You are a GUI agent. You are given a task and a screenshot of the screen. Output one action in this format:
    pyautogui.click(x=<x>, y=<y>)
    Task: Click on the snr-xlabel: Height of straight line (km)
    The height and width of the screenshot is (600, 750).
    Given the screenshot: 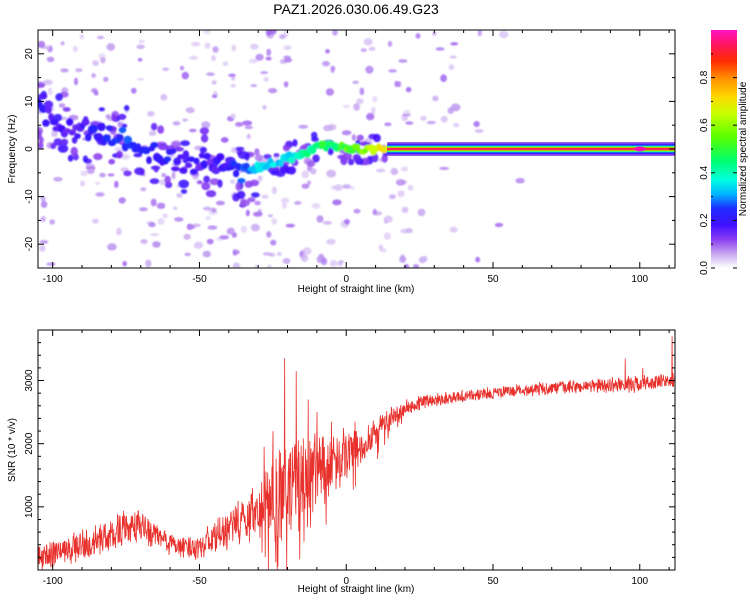 What is the action you would take?
    pyautogui.click(x=356, y=589)
    